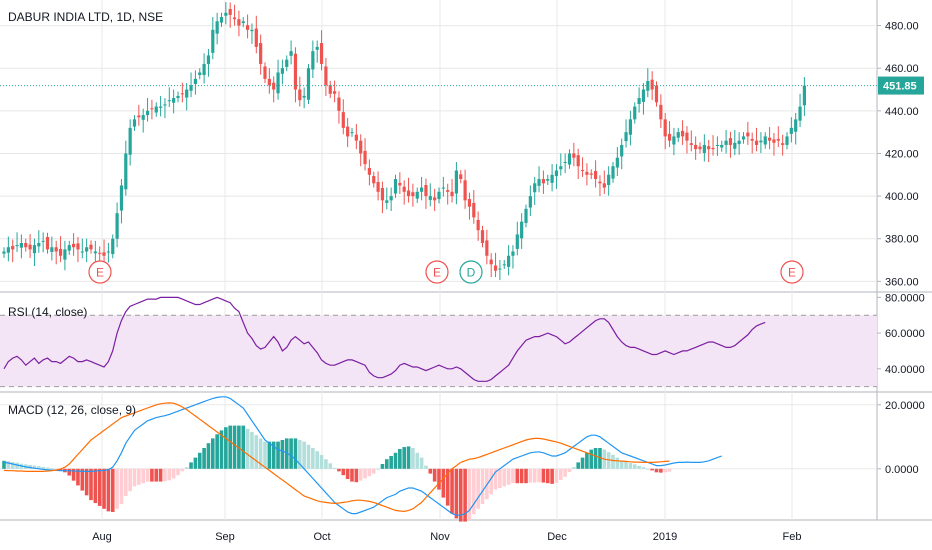 The image size is (932, 550). I want to click on last-price-tag, so click(901, 85).